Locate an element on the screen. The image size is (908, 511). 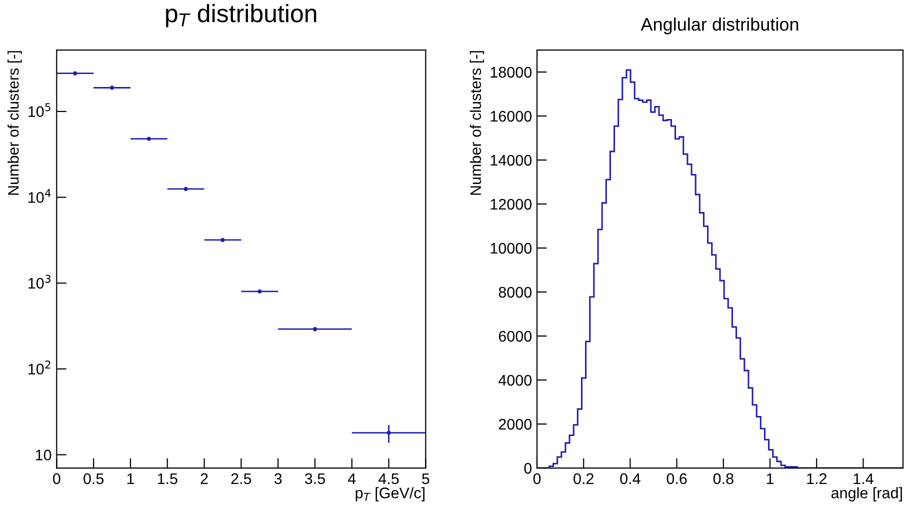
x-tick-label: 2.5 is located at coordinates (241, 478).